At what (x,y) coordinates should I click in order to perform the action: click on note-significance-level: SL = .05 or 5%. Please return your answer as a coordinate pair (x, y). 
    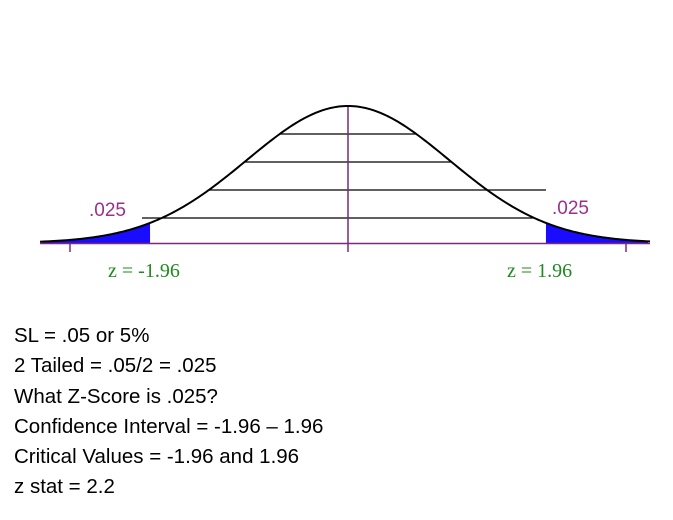
    Looking at the image, I should click on (82, 335).